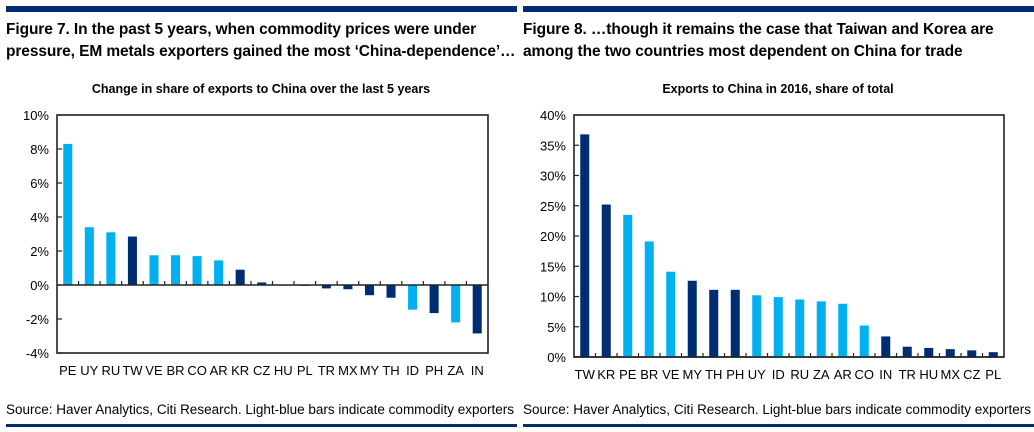  Describe the element at coordinates (412, 370) in the screenshot. I see `x-tick-label: ID` at that location.